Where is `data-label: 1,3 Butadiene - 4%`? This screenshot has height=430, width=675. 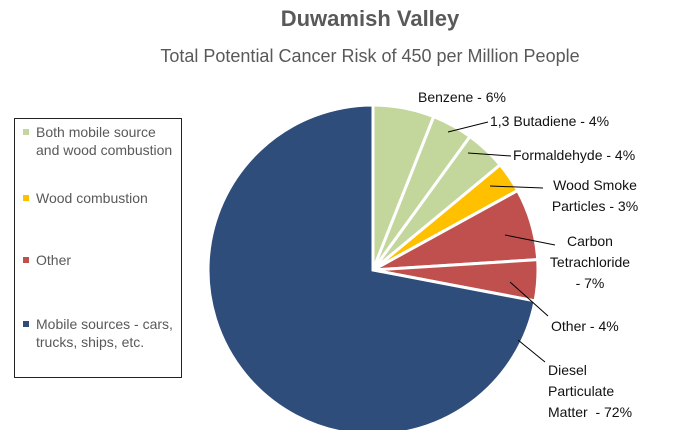 data-label: 1,3 Butadiene - 4% is located at coordinates (550, 121).